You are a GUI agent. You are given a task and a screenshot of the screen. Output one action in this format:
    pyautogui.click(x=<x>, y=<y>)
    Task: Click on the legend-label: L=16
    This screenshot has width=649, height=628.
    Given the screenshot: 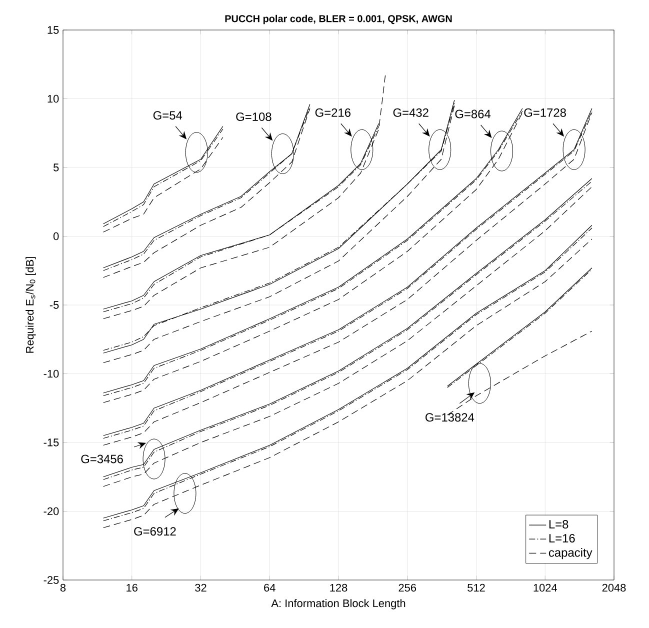 What is the action you would take?
    pyautogui.click(x=562, y=538)
    